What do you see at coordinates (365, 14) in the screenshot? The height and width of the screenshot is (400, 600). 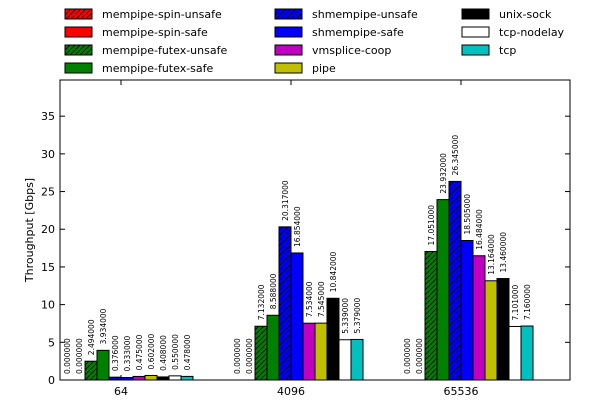 I see `legend-label: shmempipe-unsafe` at bounding box center [365, 14].